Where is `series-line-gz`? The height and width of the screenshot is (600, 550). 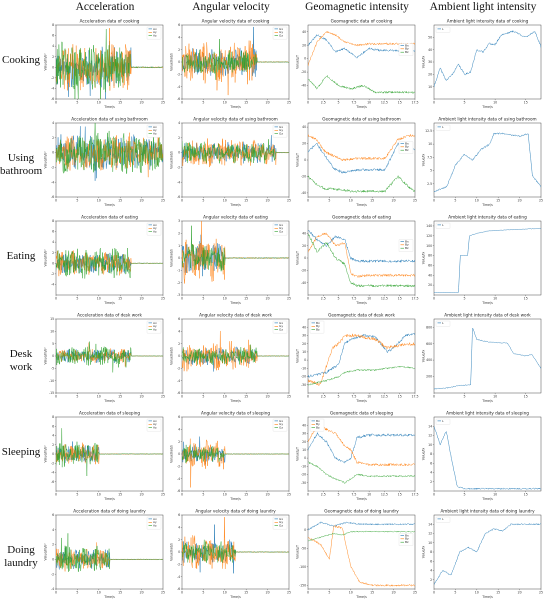 series-line-gz is located at coordinates (235, 453).